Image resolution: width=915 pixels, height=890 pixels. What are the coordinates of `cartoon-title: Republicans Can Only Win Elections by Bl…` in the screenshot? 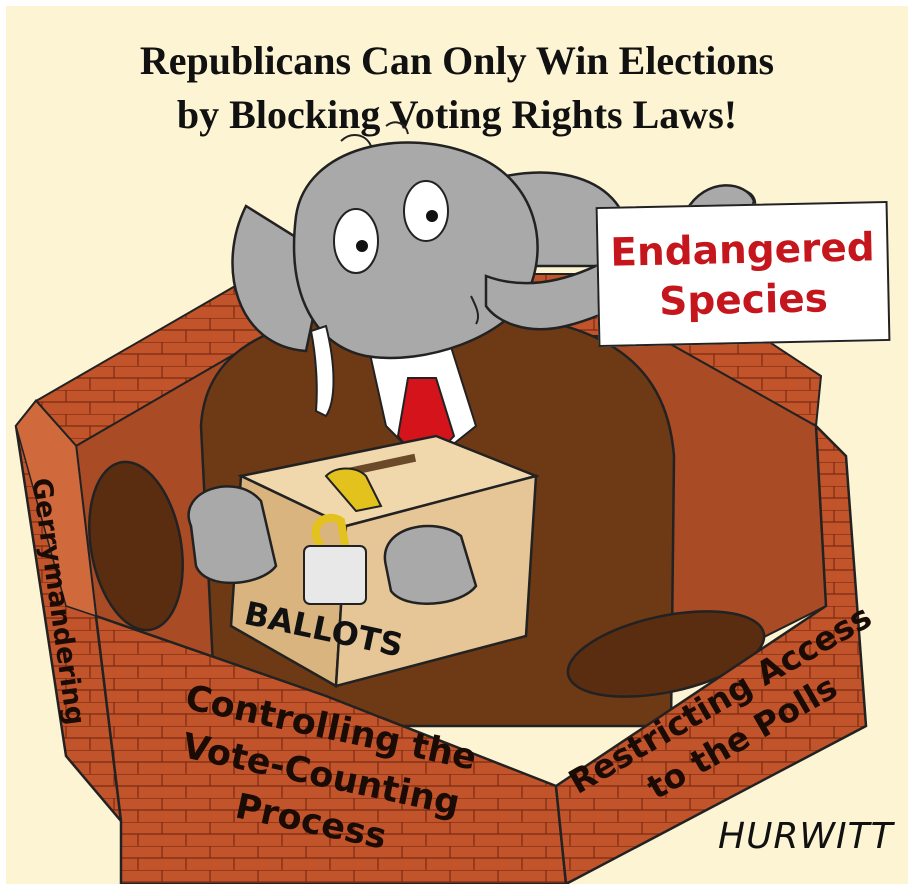 It's located at (457, 88).